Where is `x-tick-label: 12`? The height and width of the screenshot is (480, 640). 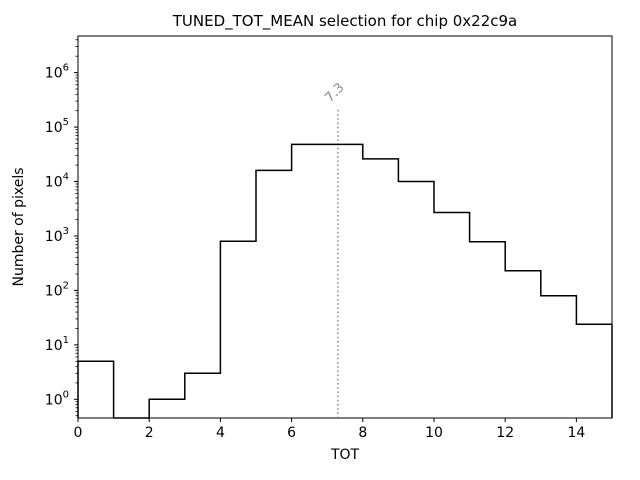 x-tick-label: 12 is located at coordinates (505, 433).